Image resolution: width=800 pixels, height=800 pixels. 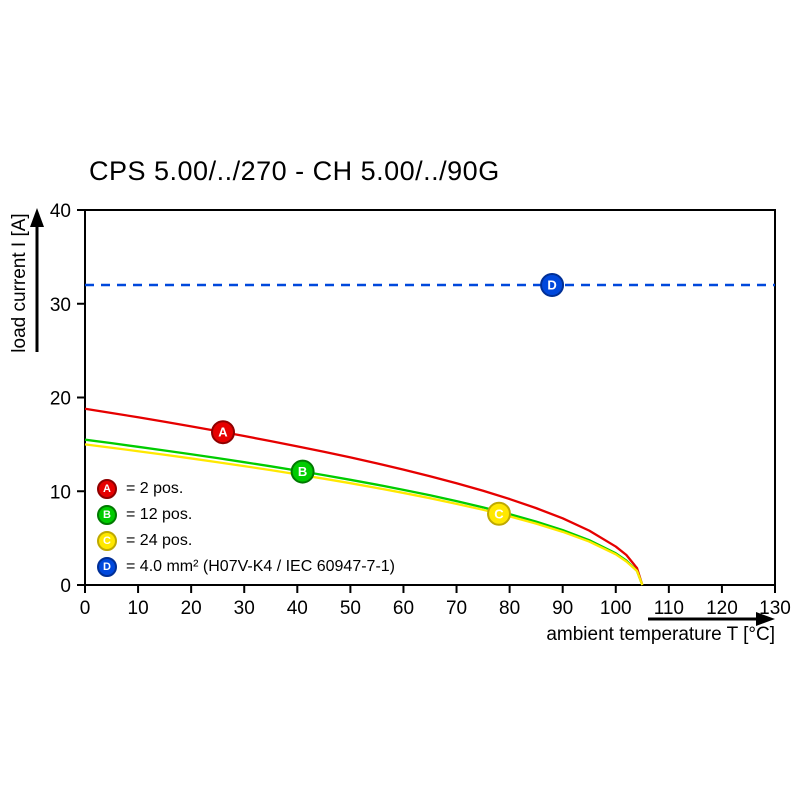 What do you see at coordinates (244, 608) in the screenshot?
I see `x-tick-label: 30` at bounding box center [244, 608].